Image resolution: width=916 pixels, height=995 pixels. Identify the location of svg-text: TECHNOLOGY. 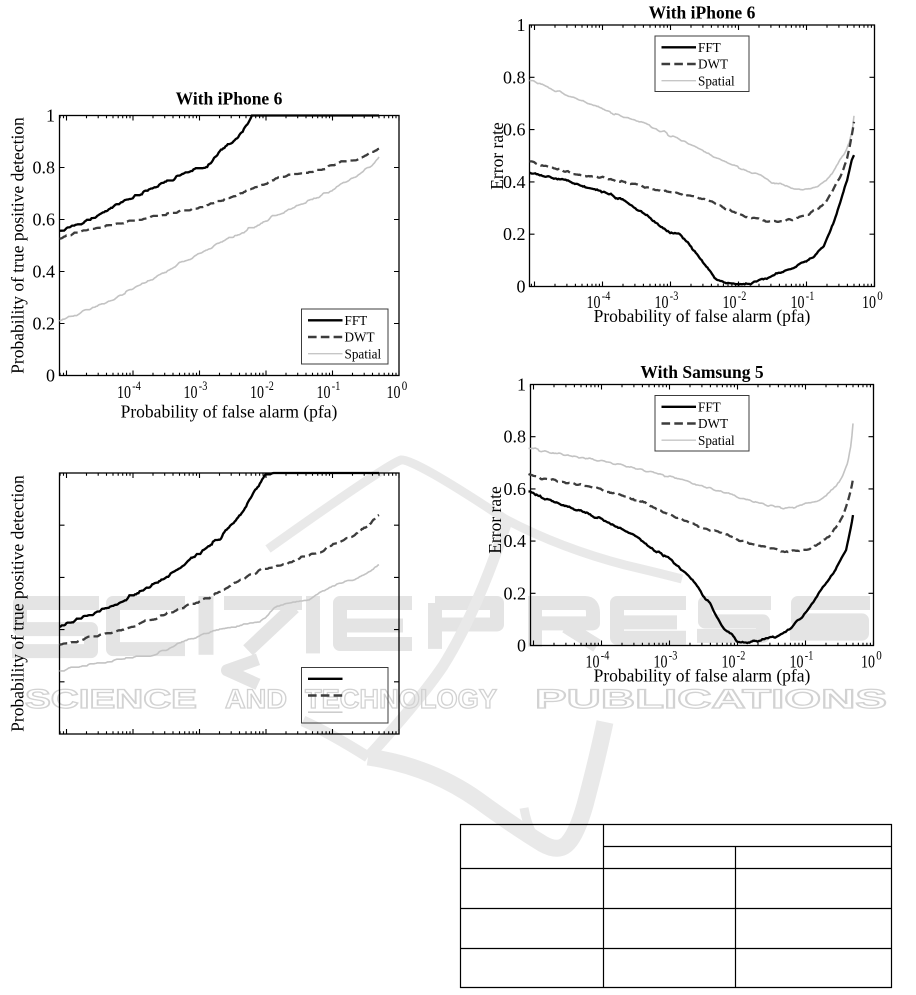
(401, 699).